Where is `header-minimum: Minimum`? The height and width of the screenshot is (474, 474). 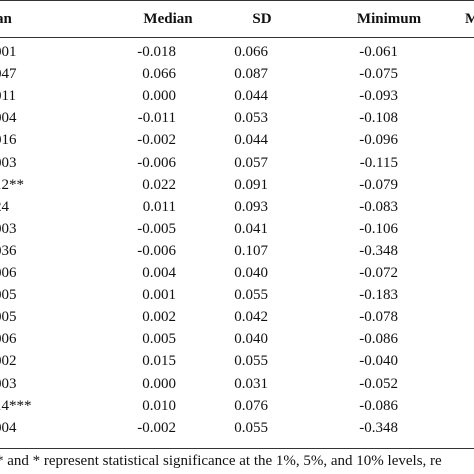 header-minimum: Minimum is located at coordinates (389, 19).